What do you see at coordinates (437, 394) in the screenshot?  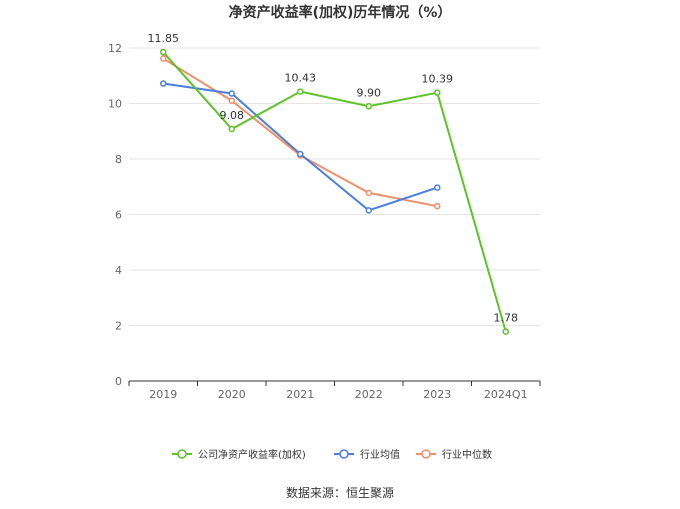 I see `x-tick-label: 2023` at bounding box center [437, 394].